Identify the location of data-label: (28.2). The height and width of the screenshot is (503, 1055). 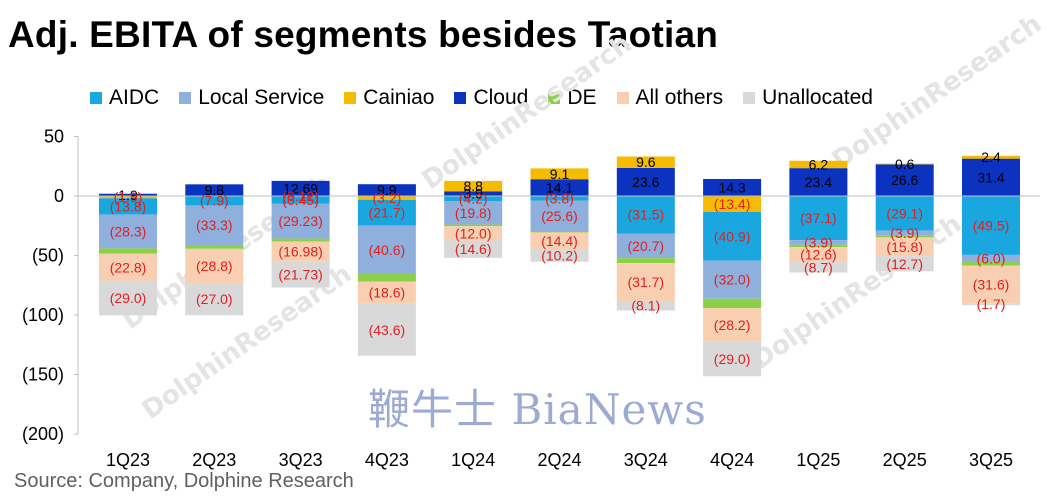
(732, 325).